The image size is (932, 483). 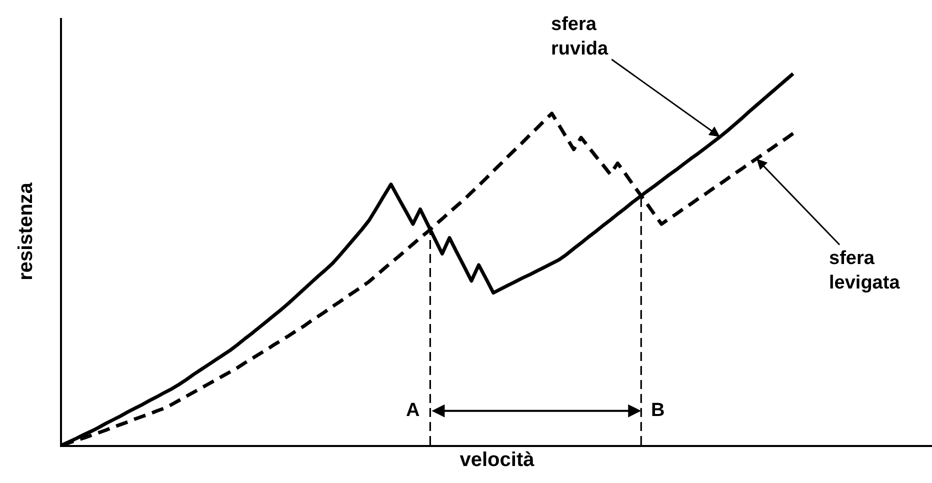 What do you see at coordinates (864, 271) in the screenshot?
I see `text: sfera levigata` at bounding box center [864, 271].